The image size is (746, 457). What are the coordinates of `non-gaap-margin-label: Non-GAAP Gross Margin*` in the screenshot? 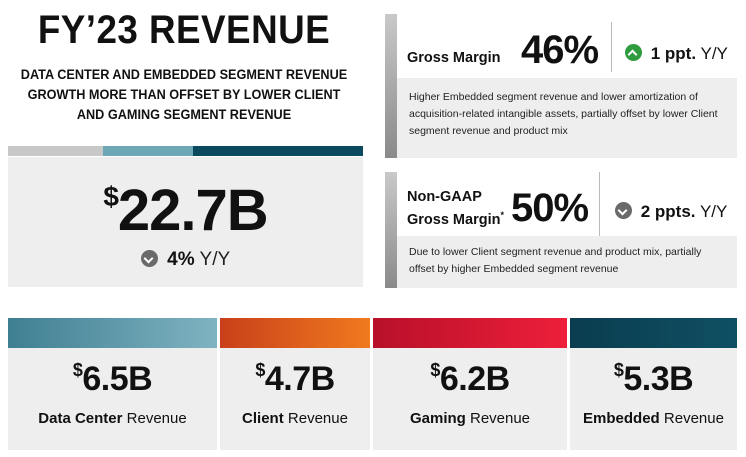 It's located at (455, 208).